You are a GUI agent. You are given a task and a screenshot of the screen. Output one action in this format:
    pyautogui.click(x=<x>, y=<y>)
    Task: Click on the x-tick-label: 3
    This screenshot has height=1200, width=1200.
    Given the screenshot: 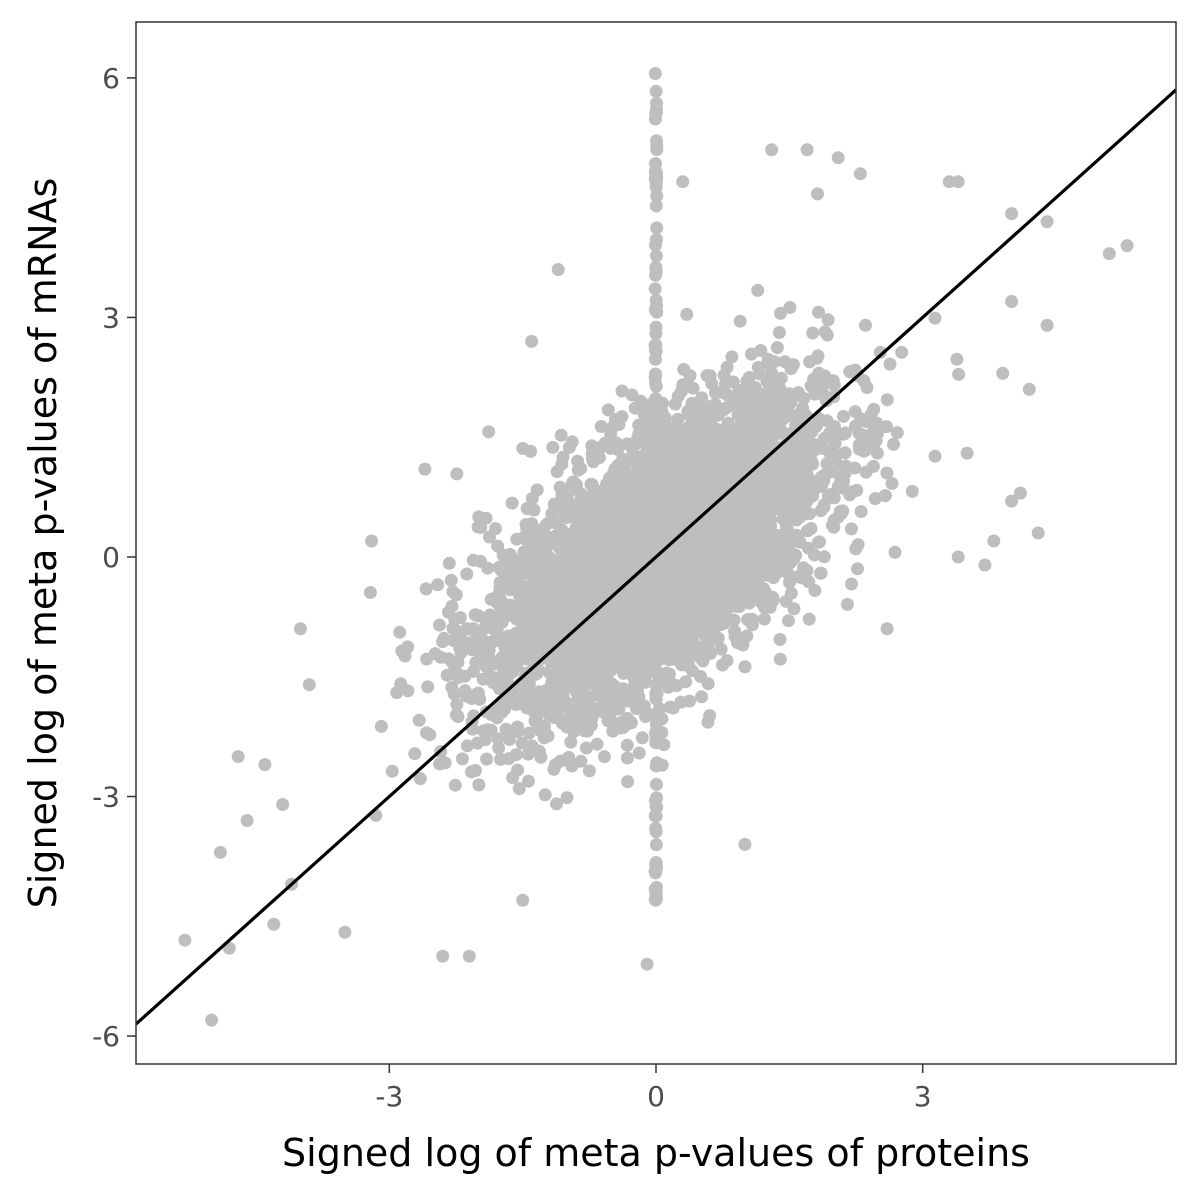 What is the action you would take?
    pyautogui.click(x=923, y=1096)
    